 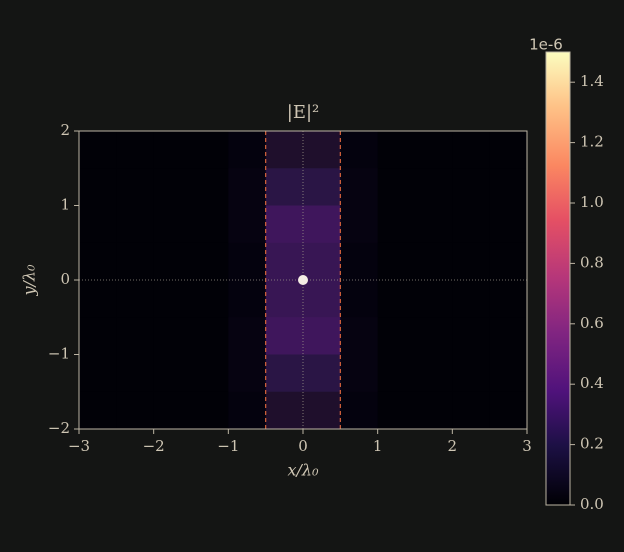 What do you see at coordinates (546, 45) in the screenshot?
I see `colorbar-offset: 1e-6` at bounding box center [546, 45].